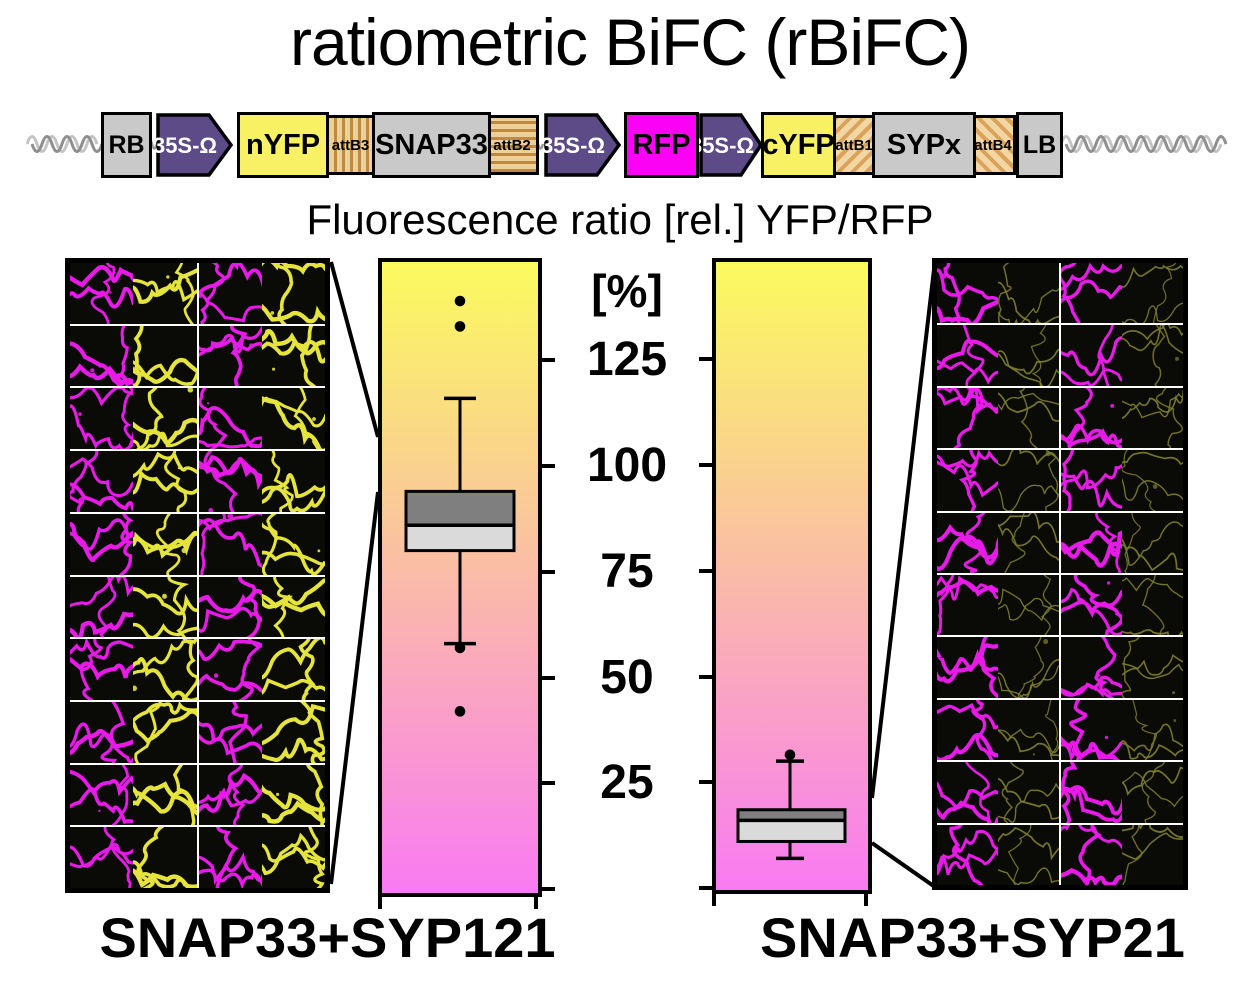 This screenshot has height=993, width=1260. I want to click on construct-lb-label: LB, so click(1039, 144).